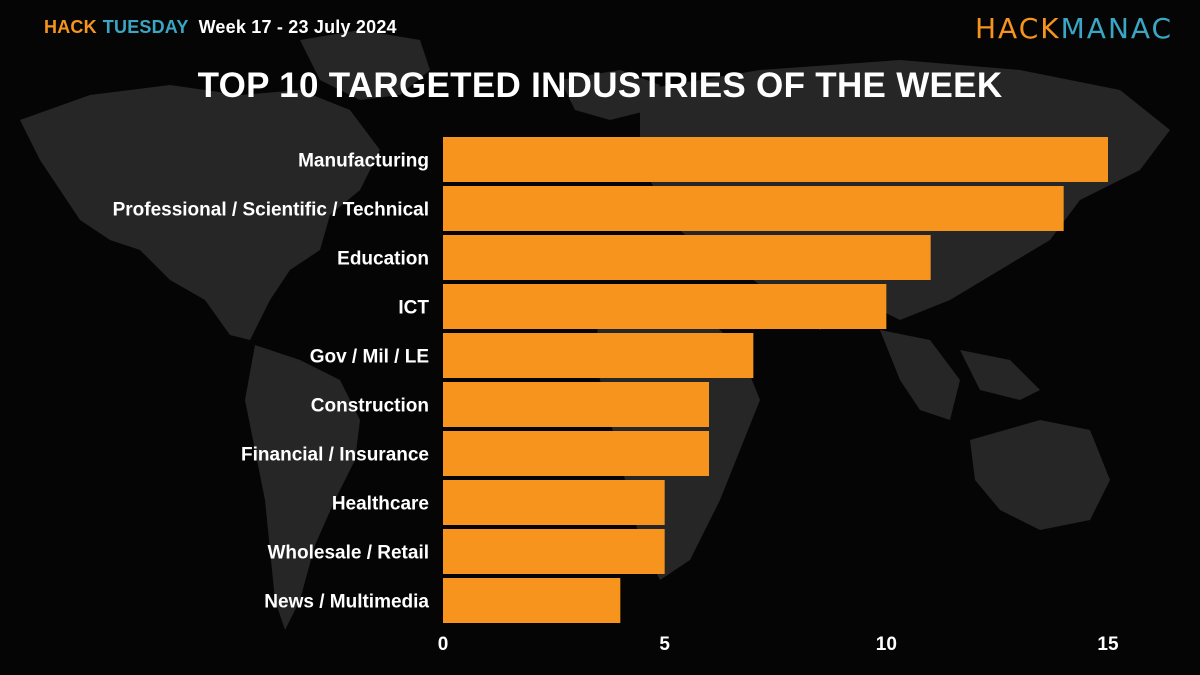 The height and width of the screenshot is (675, 1200). Describe the element at coordinates (554, 551) in the screenshot. I see `bar-wholesale-retail` at that location.